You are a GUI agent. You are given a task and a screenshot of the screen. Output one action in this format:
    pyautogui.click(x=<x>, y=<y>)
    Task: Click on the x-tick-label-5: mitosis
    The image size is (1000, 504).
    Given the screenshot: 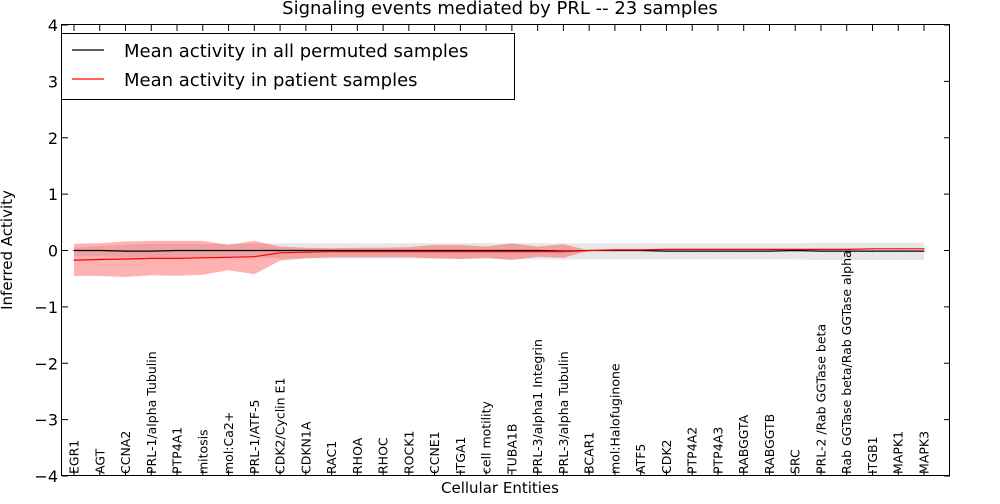 What is the action you would take?
    pyautogui.click(x=202, y=451)
    